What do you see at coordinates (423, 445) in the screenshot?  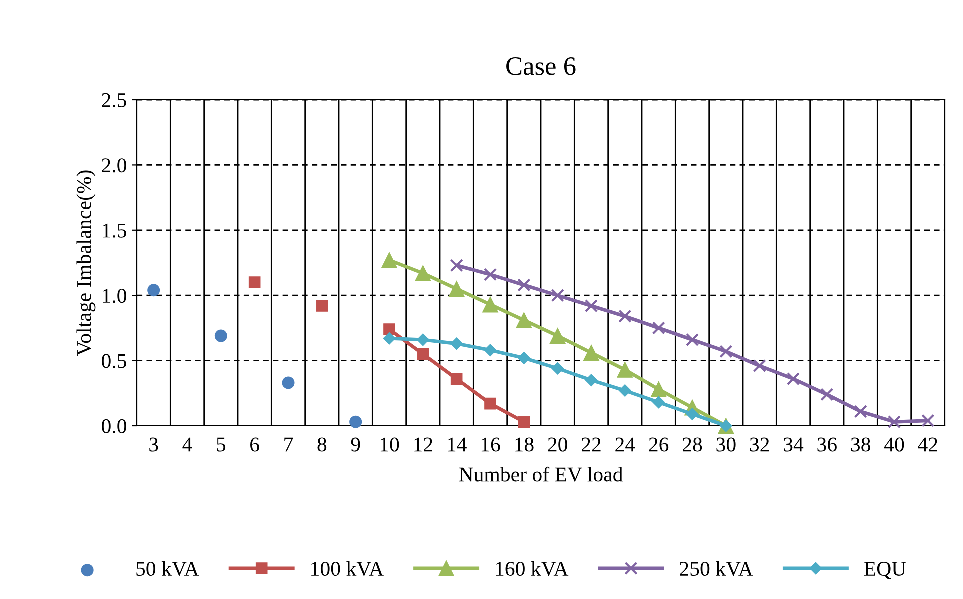 I see `x-tick-label: 12` at bounding box center [423, 445].